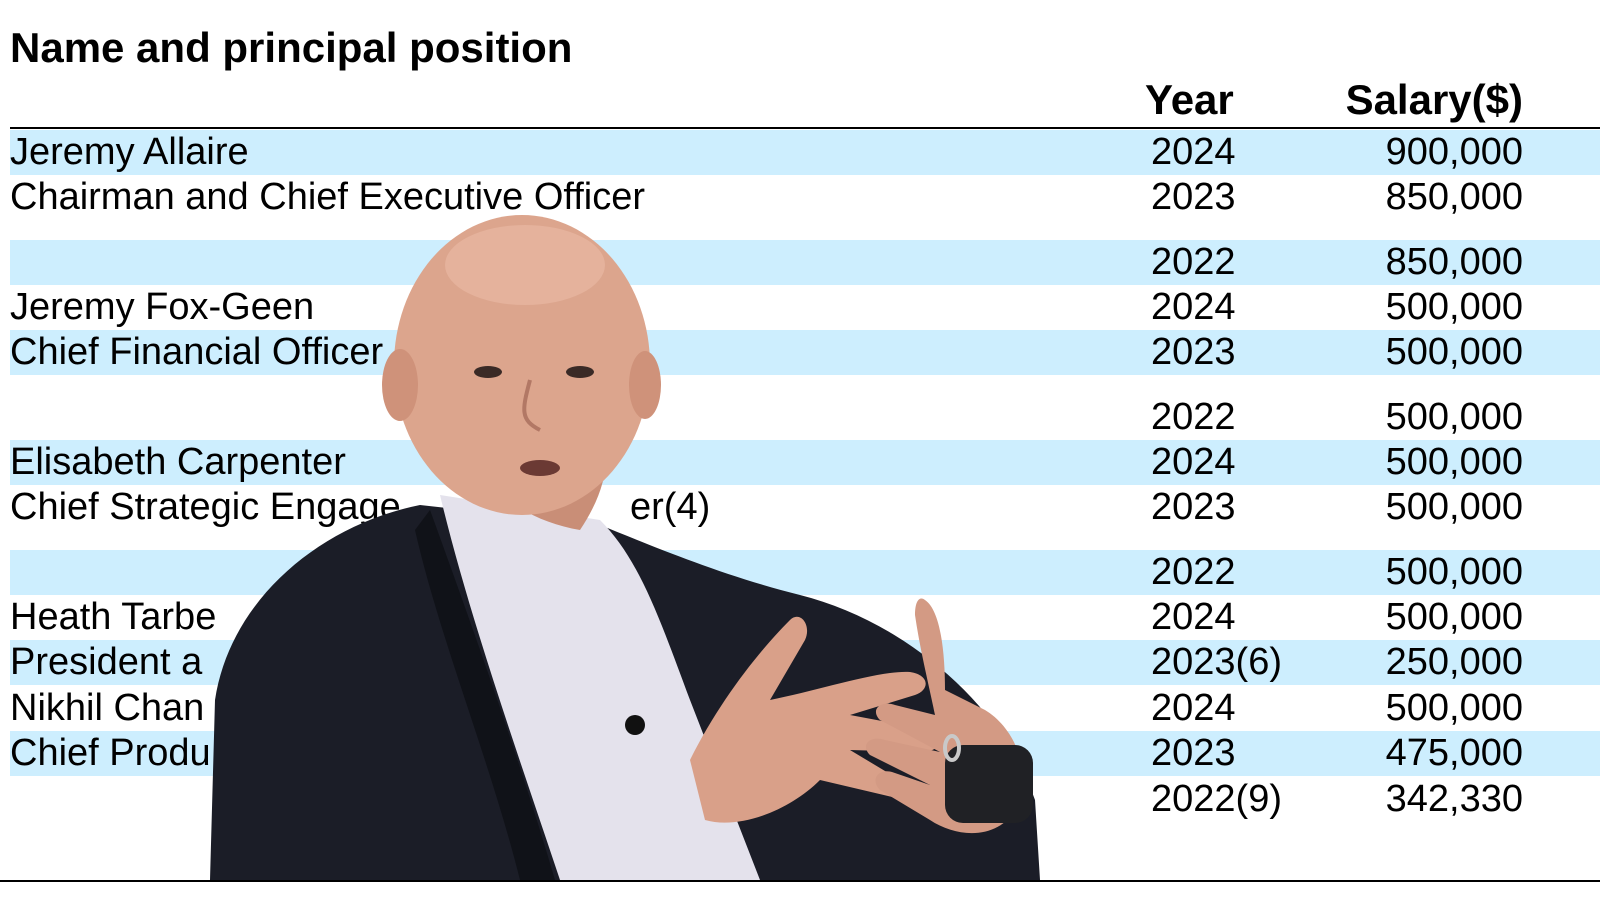  I want to click on row-salary: 475,000, so click(1454, 753).